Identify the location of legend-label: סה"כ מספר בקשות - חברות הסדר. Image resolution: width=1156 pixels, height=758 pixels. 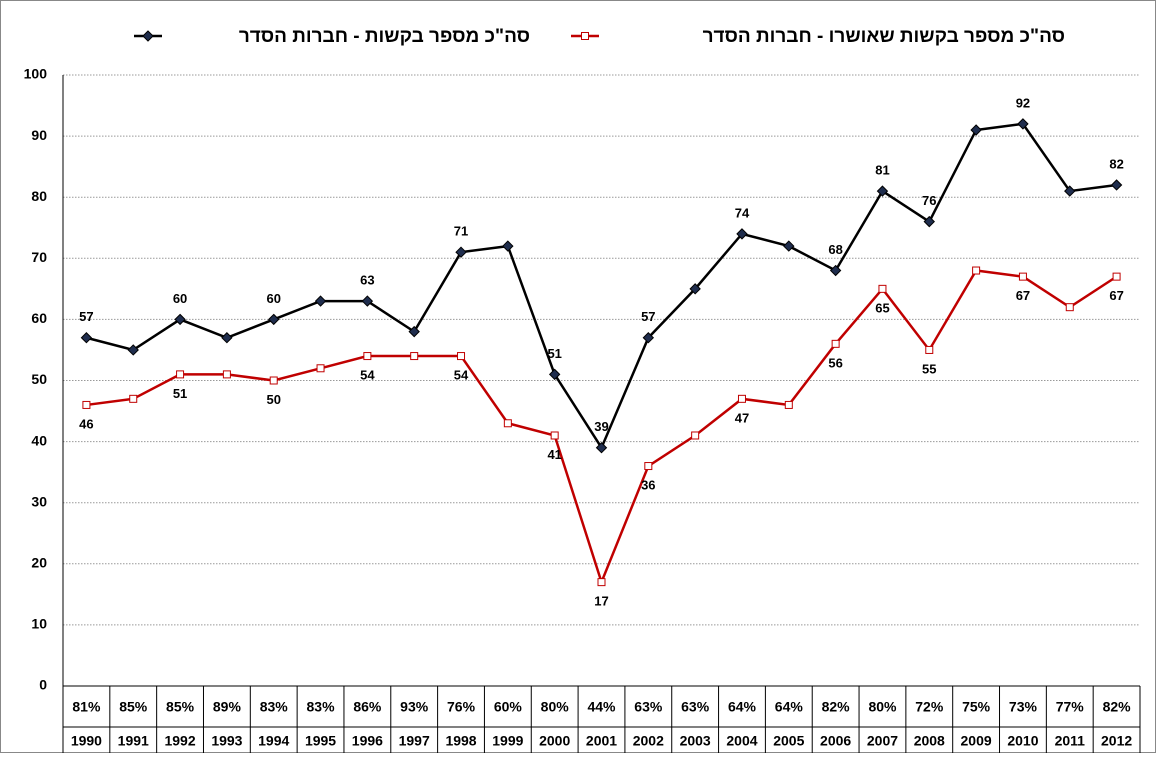
(384, 36).